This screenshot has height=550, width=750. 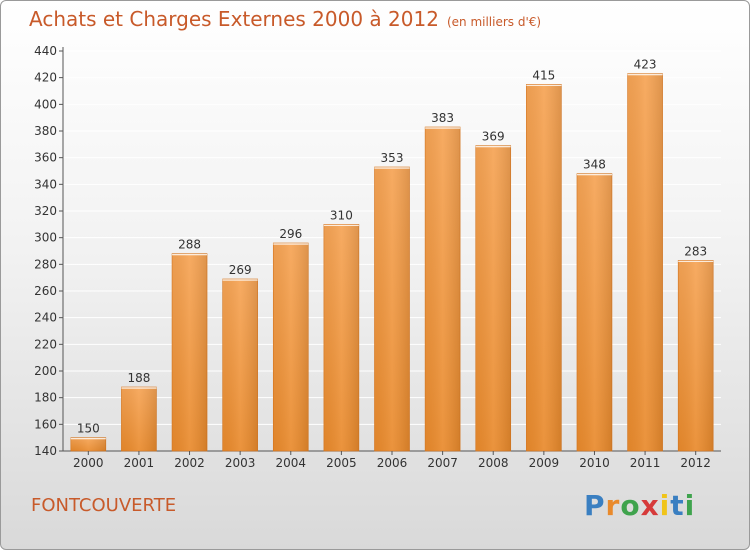 What do you see at coordinates (139, 419) in the screenshot?
I see `bar-shade-2001` at bounding box center [139, 419].